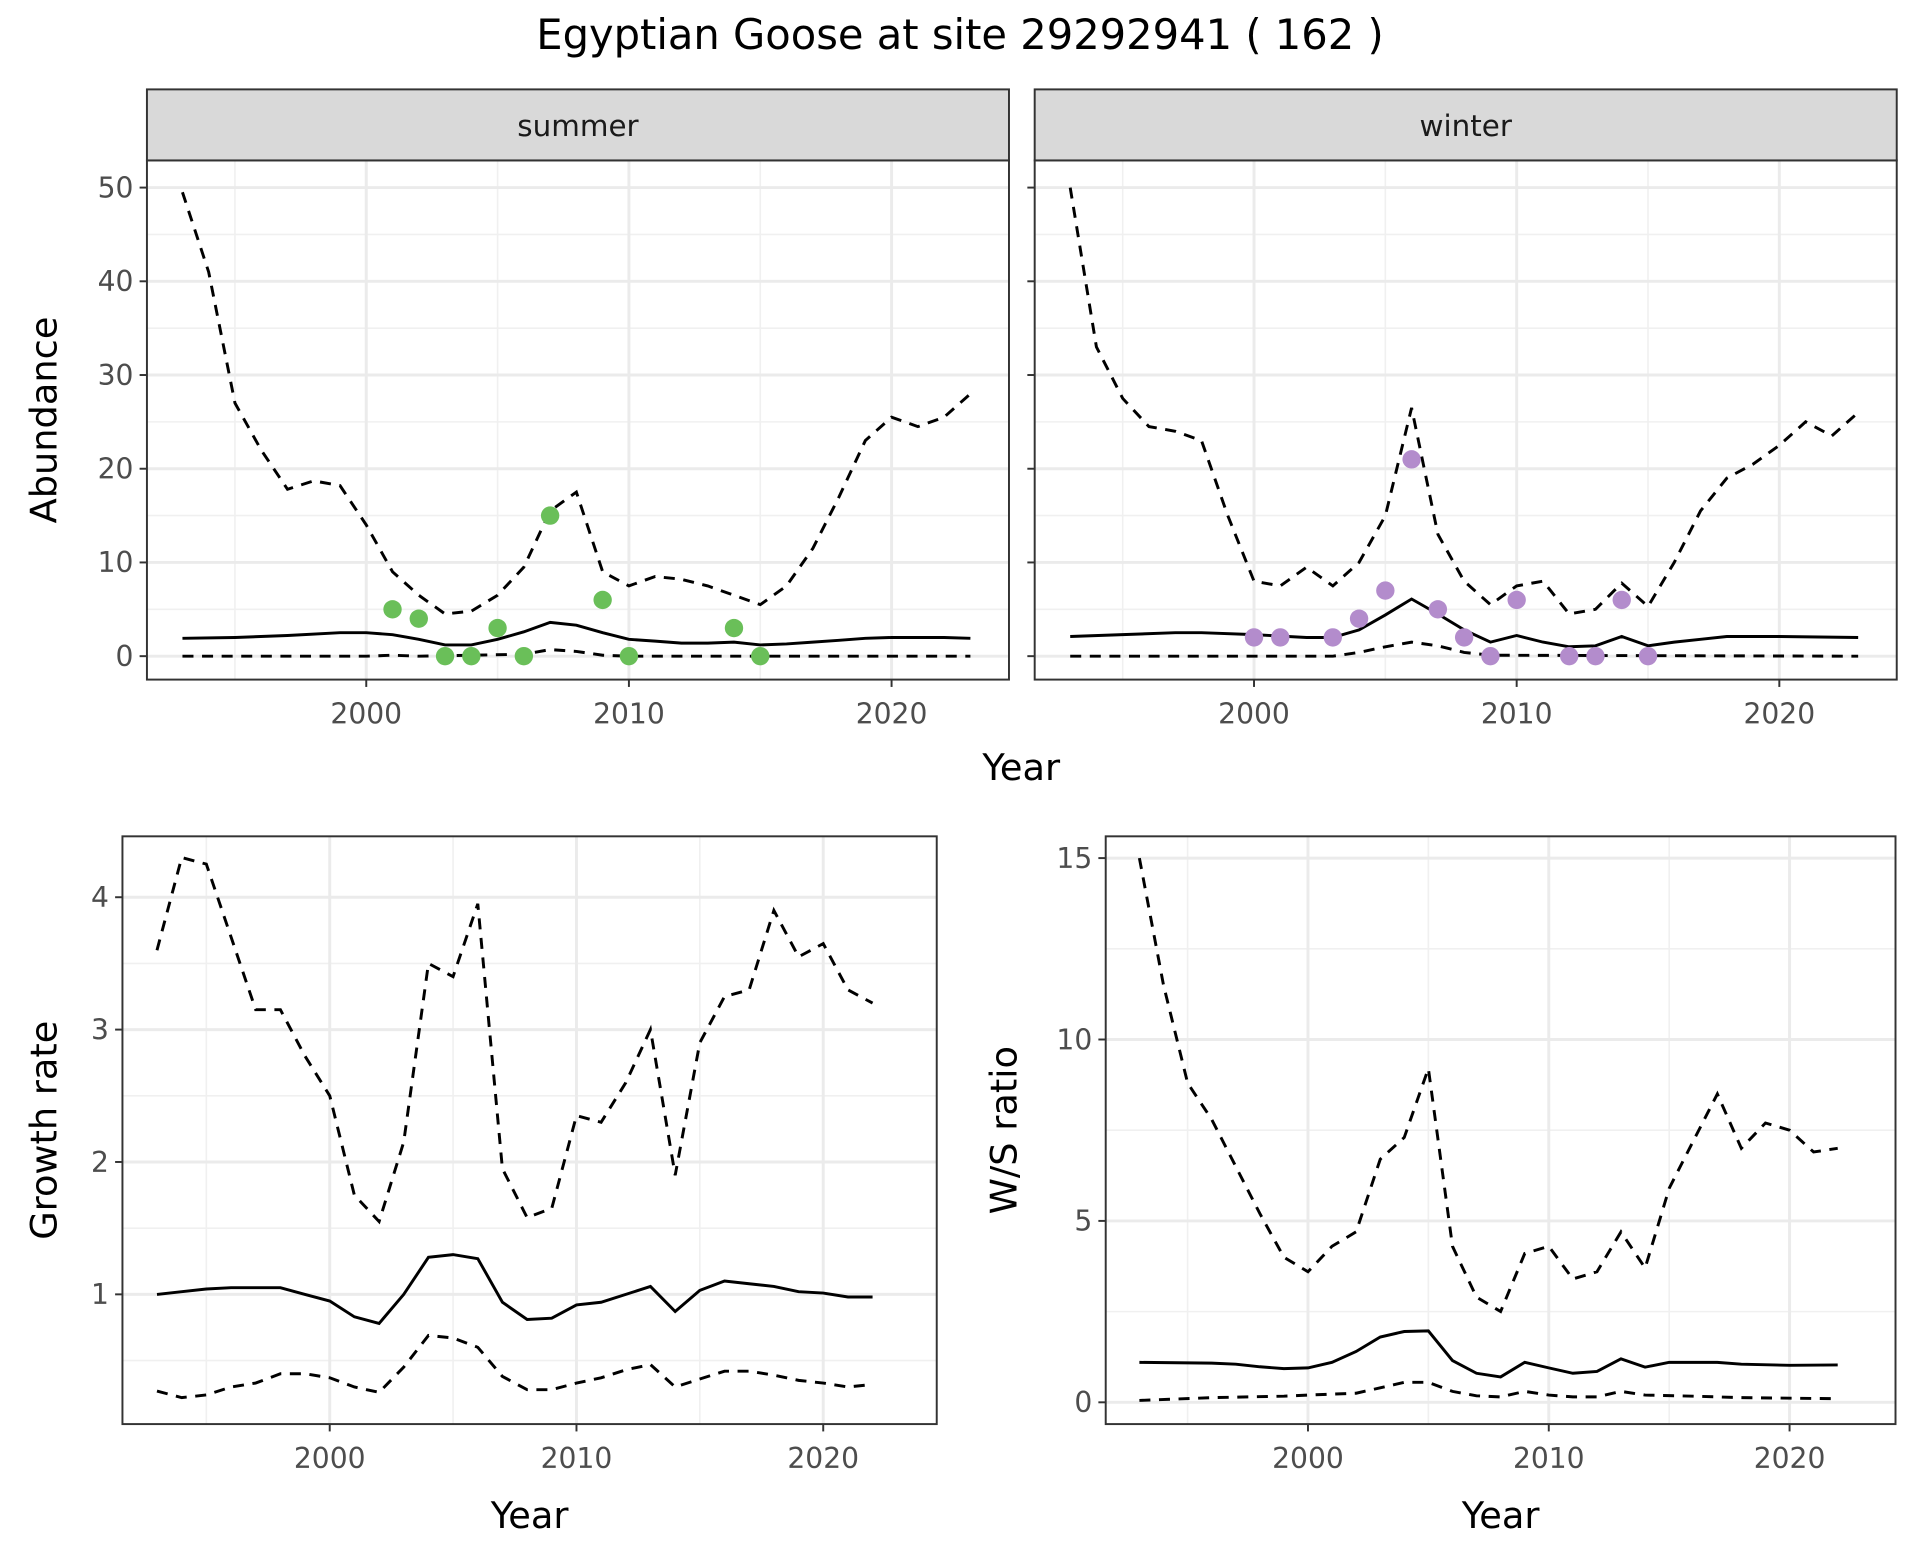 This screenshot has height=1560, width=1920. Describe the element at coordinates (116, 281) in the screenshot. I see `y-tick-label: 40` at that location.